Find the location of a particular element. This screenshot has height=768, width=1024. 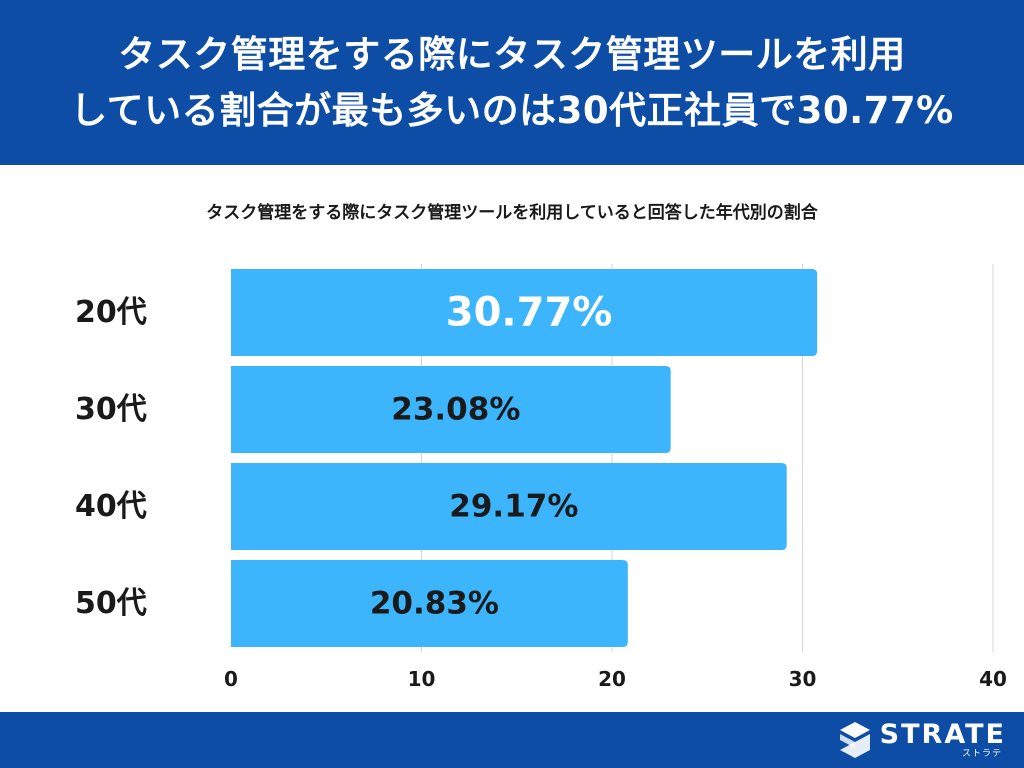

value-label: 29.17% is located at coordinates (513, 507).